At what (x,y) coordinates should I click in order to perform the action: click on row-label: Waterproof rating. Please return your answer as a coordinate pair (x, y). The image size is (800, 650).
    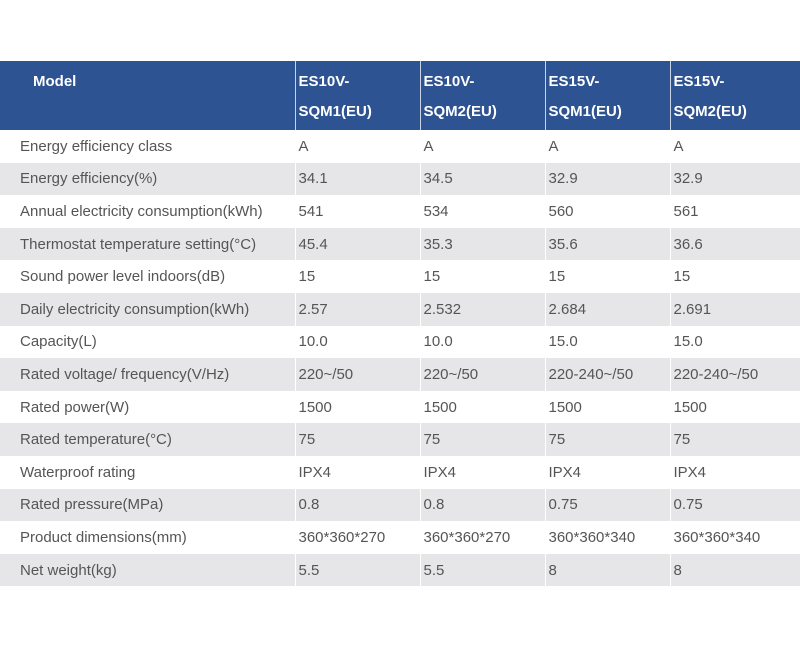
    Looking at the image, I should click on (147, 472).